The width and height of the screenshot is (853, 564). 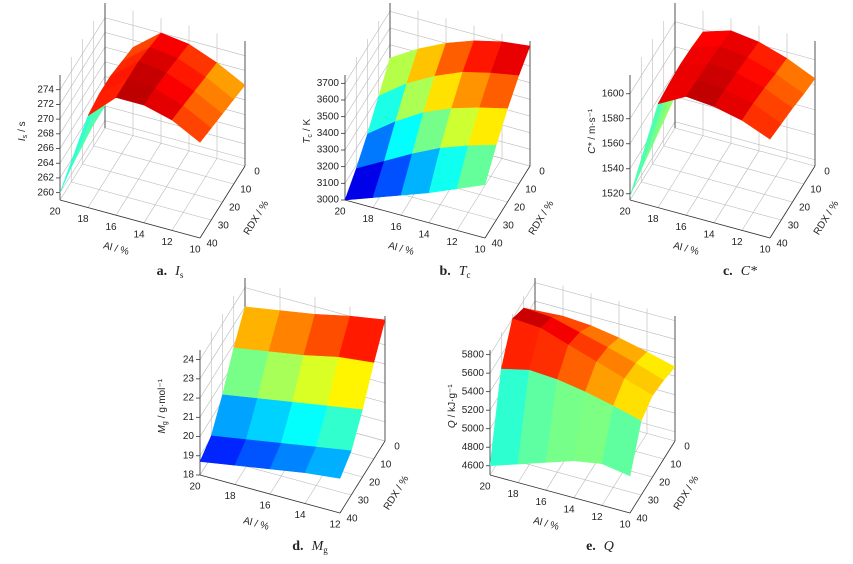 What do you see at coordinates (609, 546) in the screenshot?
I see `caption-symbol: Q` at bounding box center [609, 546].